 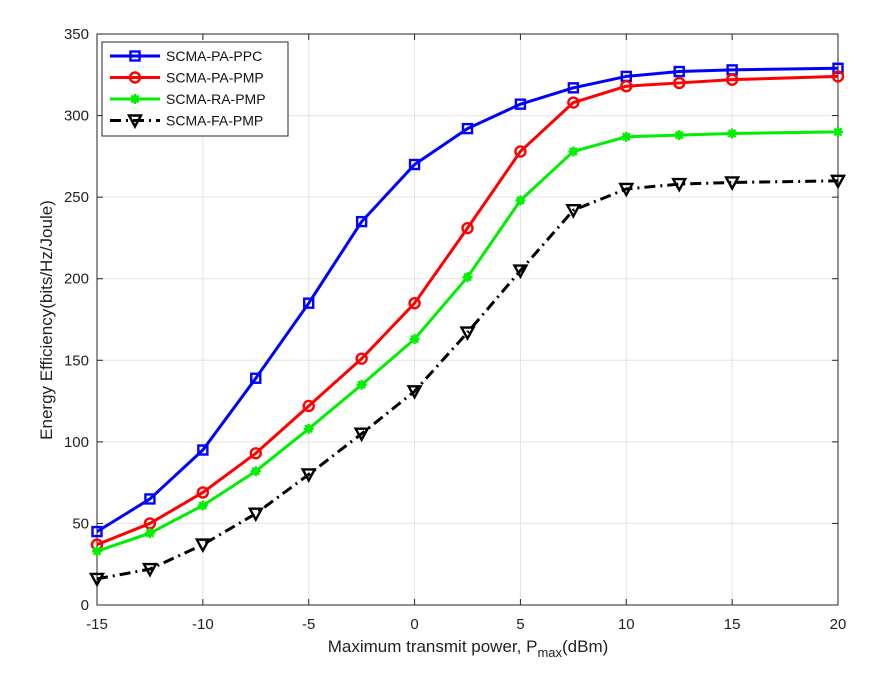 I want to click on y-tick-label: 300, so click(x=76, y=116).